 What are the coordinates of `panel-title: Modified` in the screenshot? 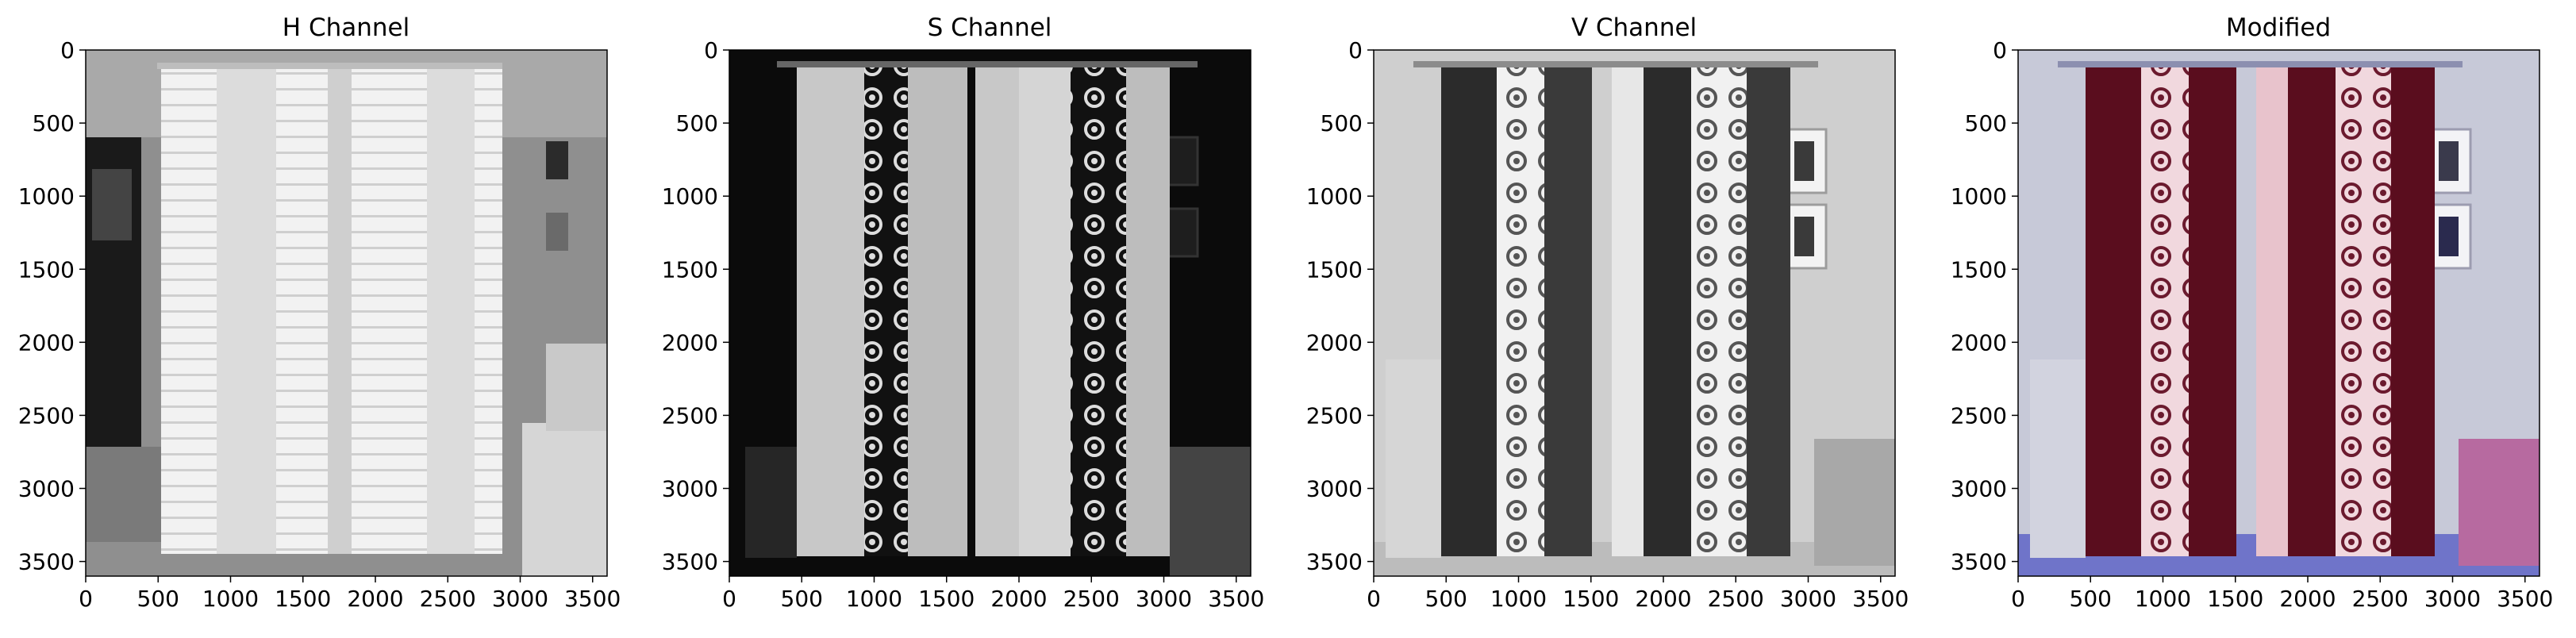 It's located at (2278, 27).